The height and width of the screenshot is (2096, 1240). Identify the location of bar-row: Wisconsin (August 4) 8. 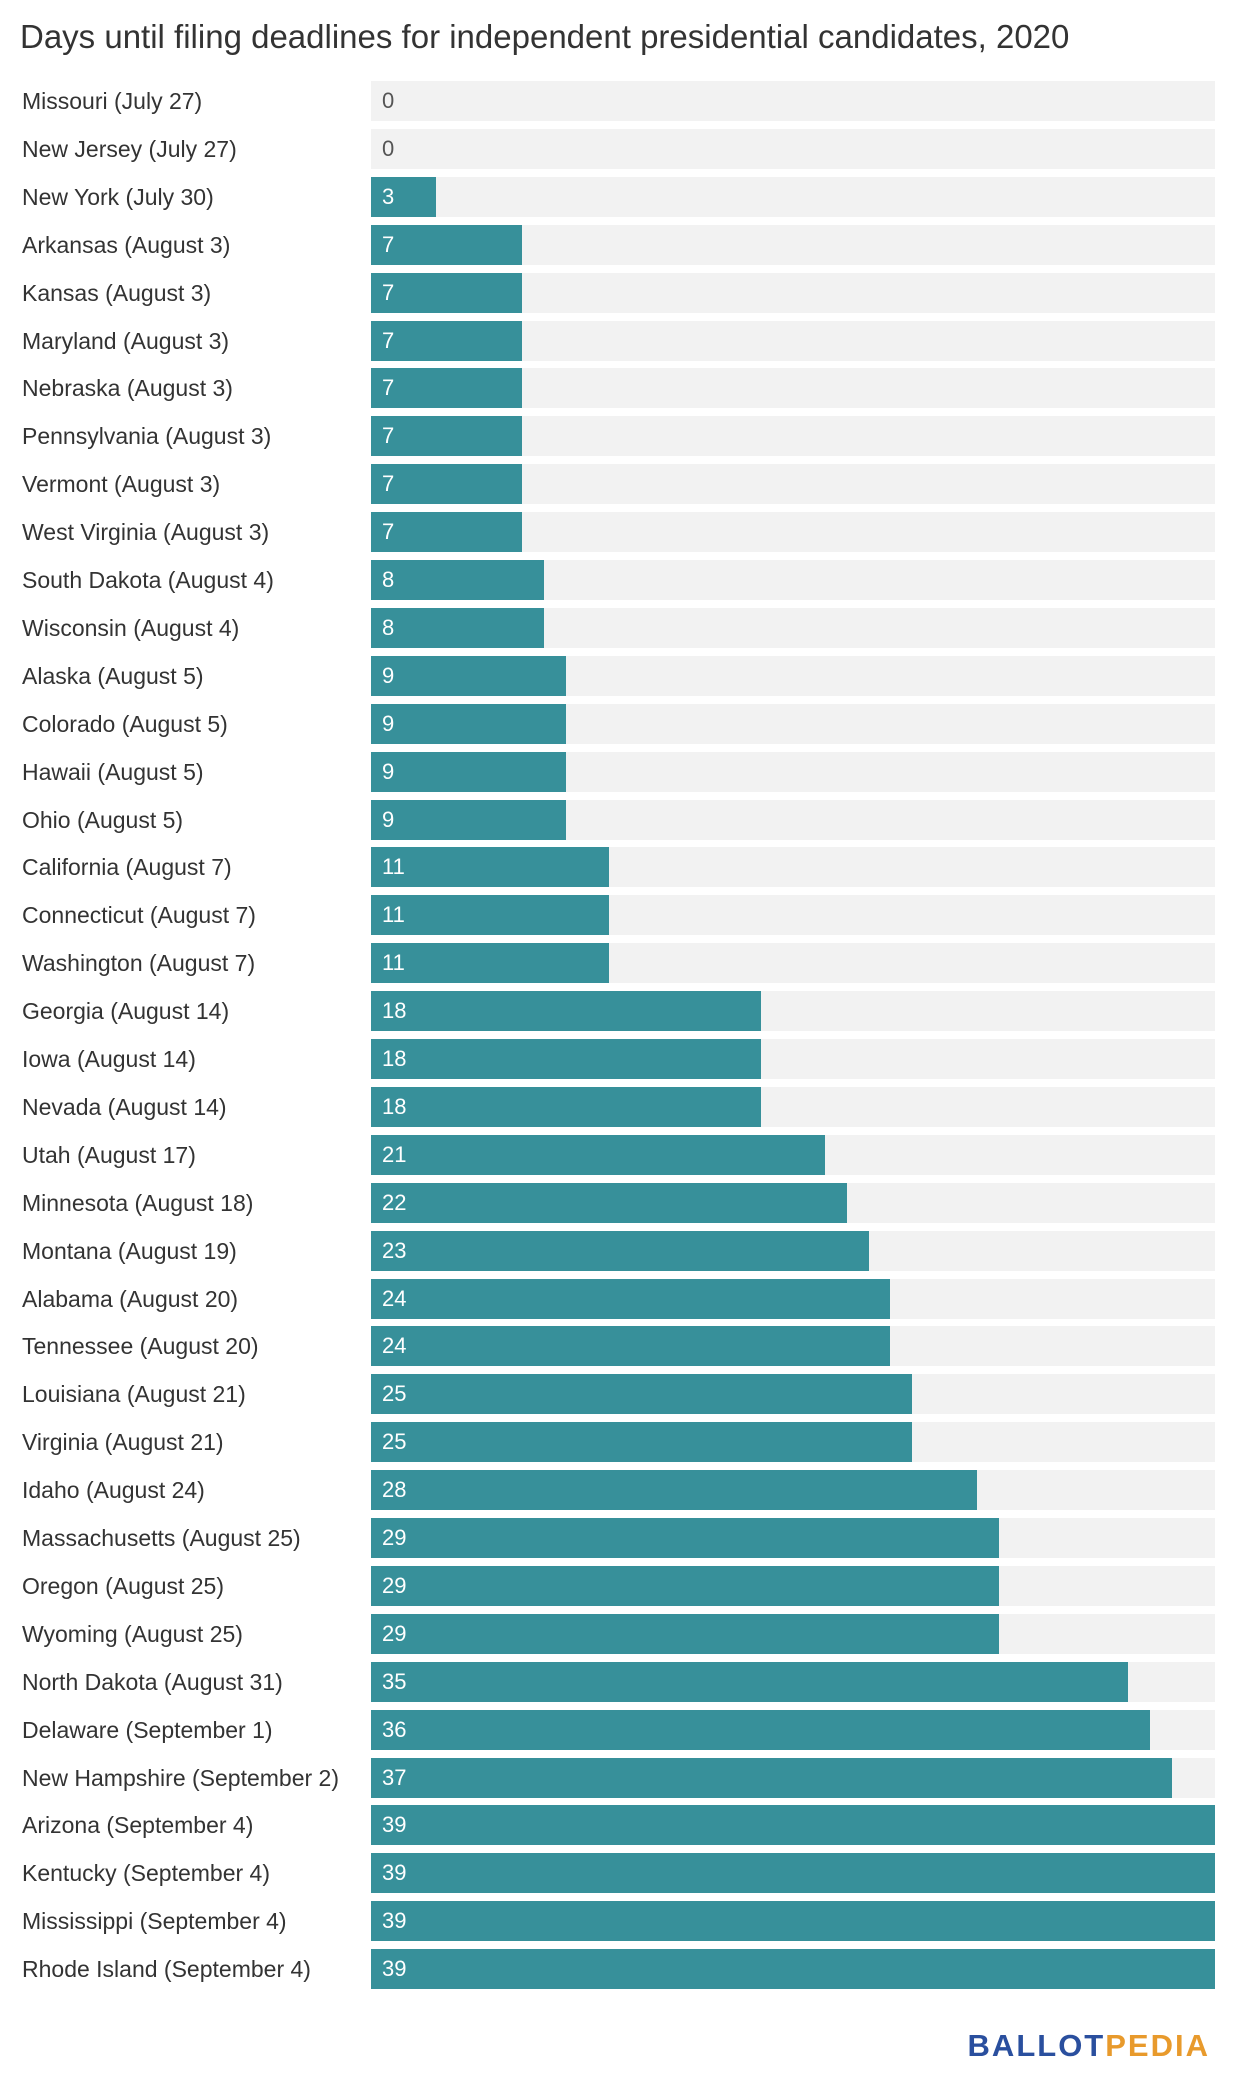
(620, 627).